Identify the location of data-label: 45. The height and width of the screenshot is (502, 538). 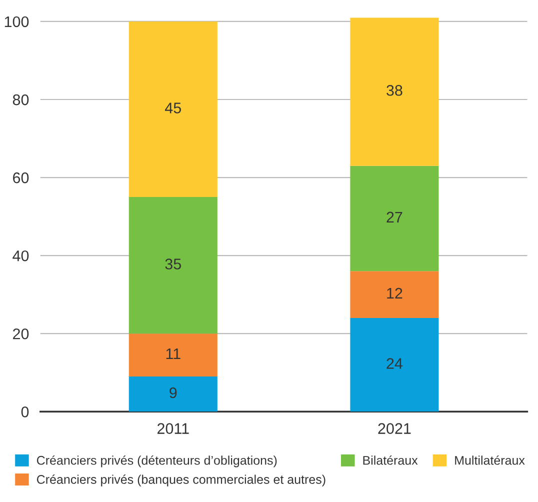
(172, 108).